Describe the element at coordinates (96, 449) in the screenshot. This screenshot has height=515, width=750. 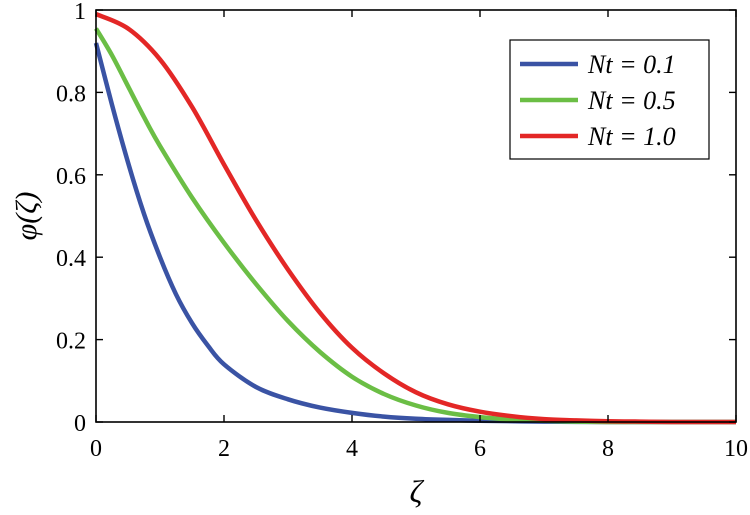
I see `x-tick-label: 0` at that location.